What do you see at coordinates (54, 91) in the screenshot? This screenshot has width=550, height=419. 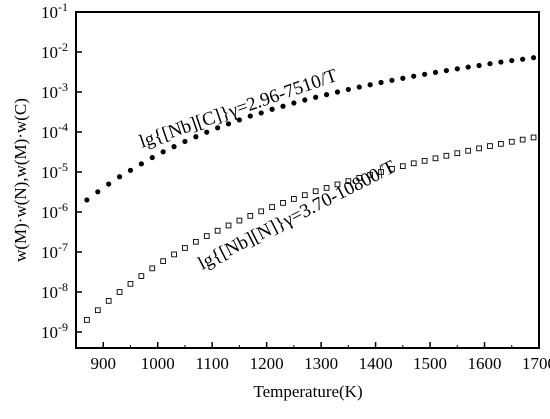 I see `y-tick-label: 10⁻³` at bounding box center [54, 91].